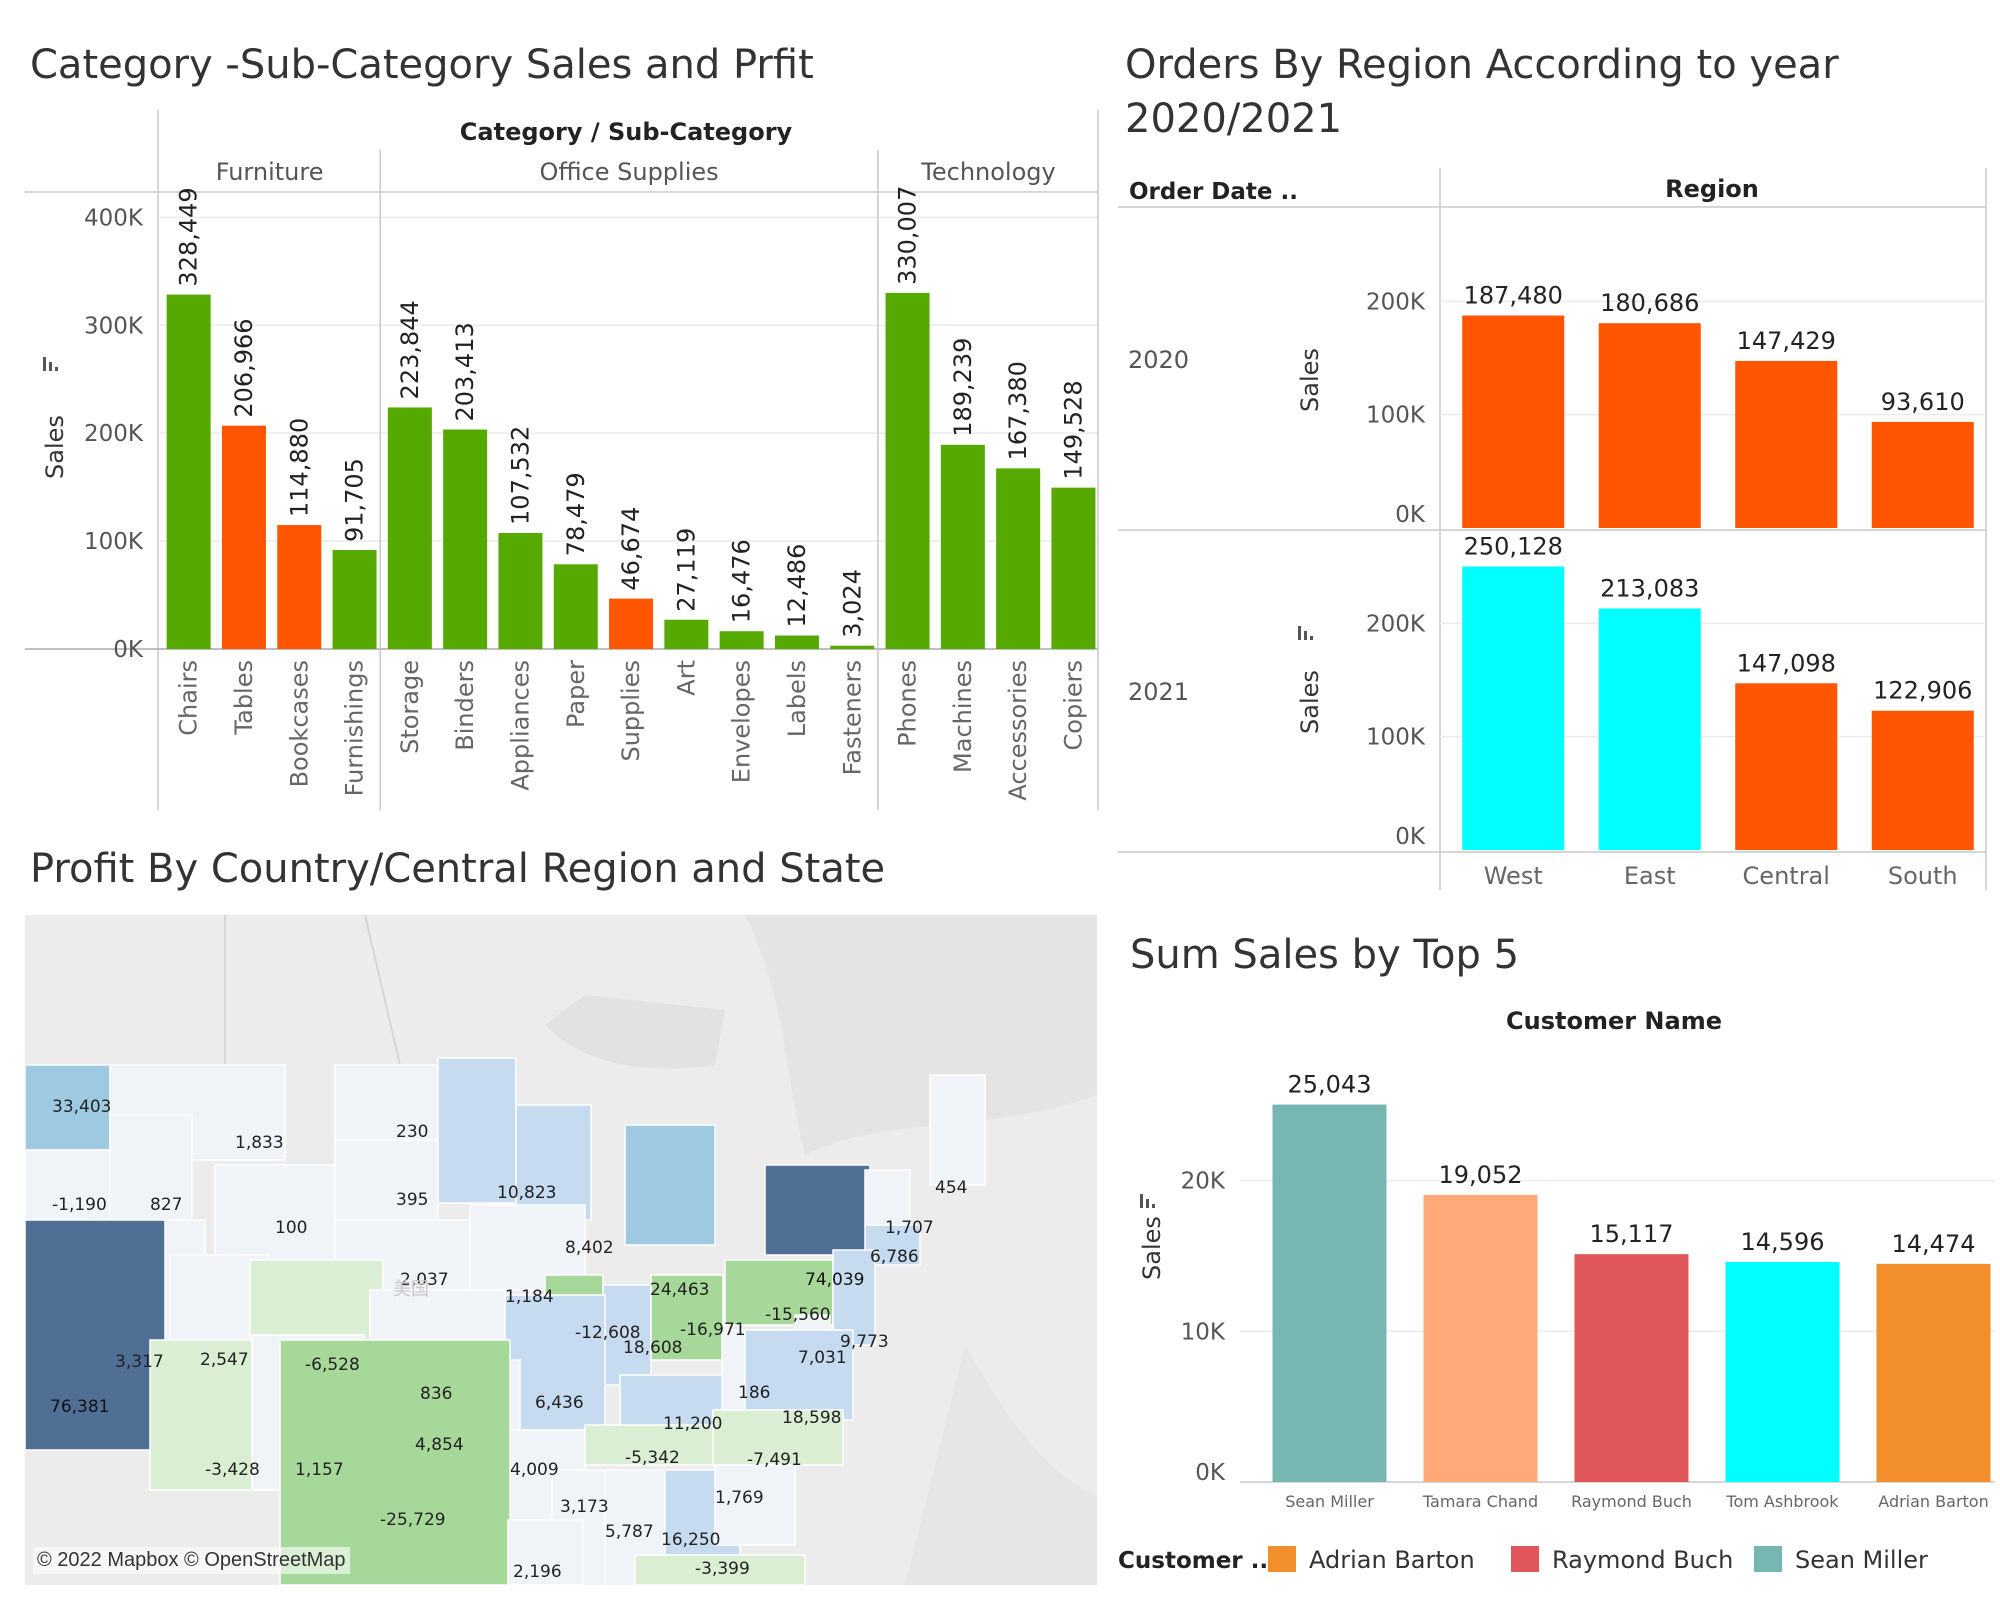 The height and width of the screenshot is (1600, 2000). I want to click on x-tick-label: Tamara Chand, so click(1480, 1501).